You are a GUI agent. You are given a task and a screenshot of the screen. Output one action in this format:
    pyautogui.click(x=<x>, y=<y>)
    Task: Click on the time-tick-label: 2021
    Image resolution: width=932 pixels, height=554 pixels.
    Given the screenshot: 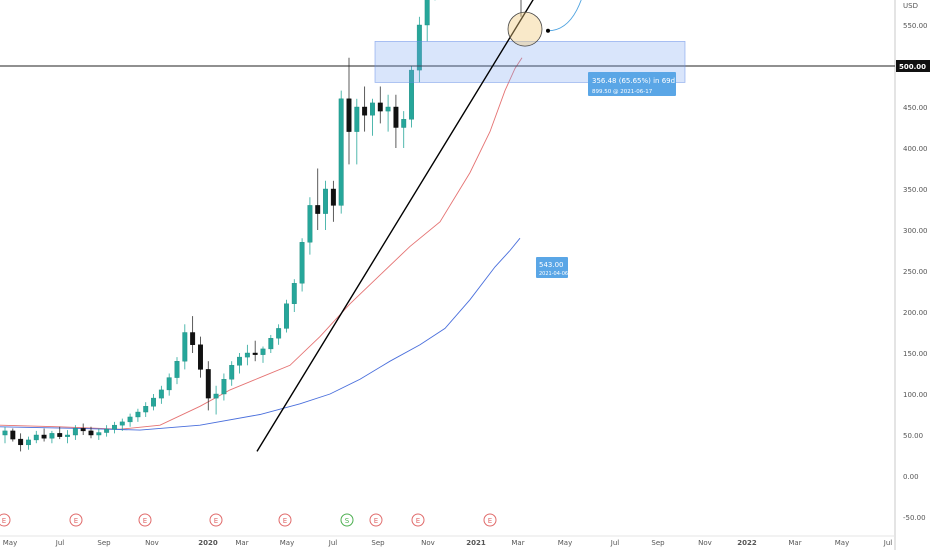 What is the action you would take?
    pyautogui.click(x=476, y=543)
    